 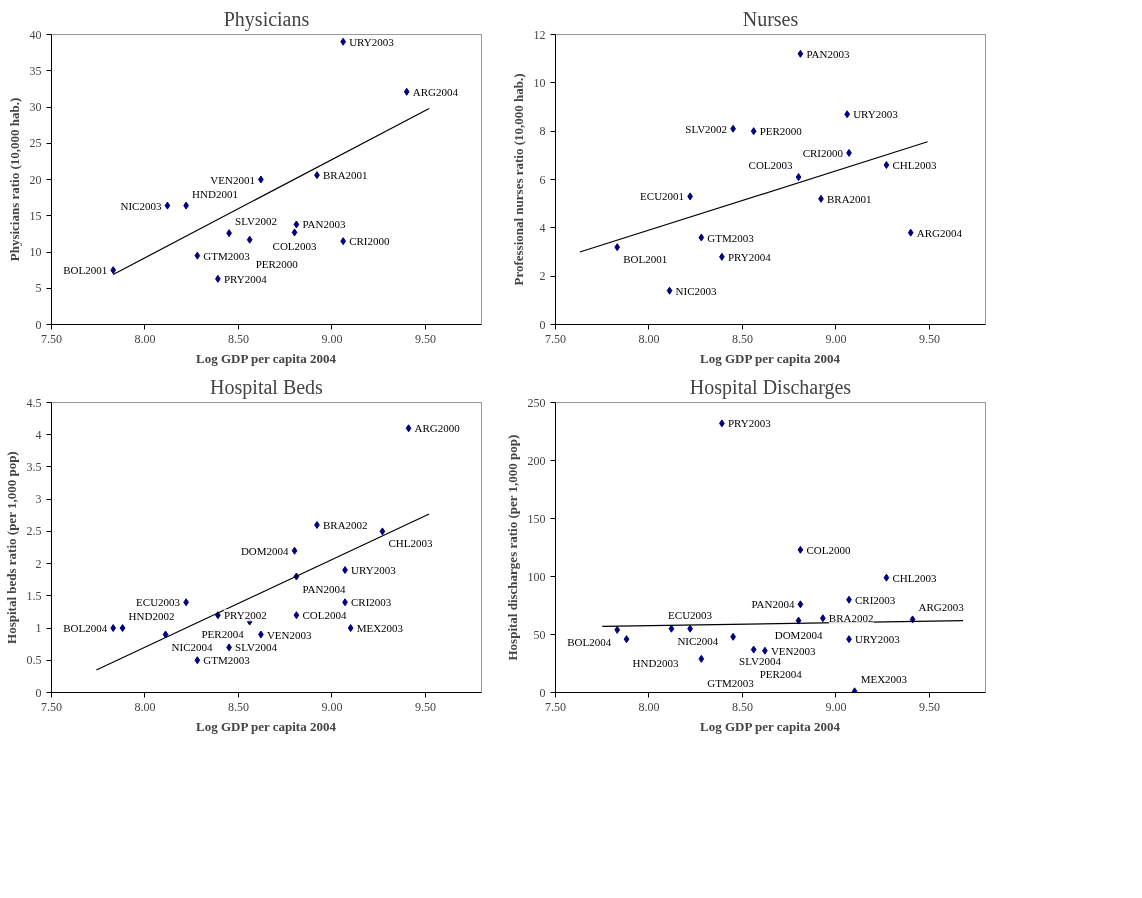 I want to click on annotation: MEX2003, so click(x=380, y=628).